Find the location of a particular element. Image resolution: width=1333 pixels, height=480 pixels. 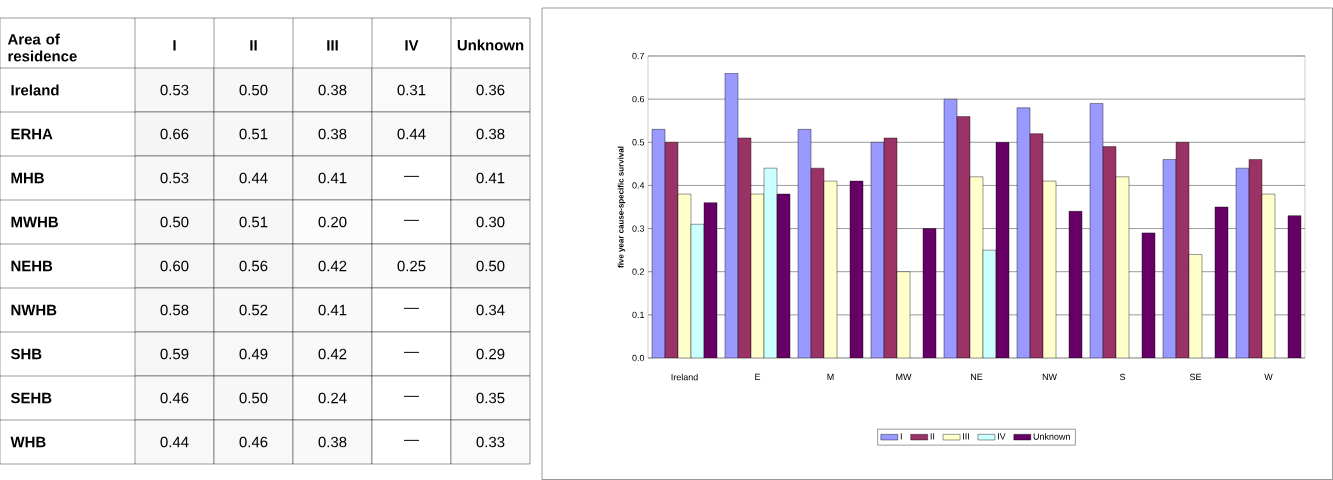

data-label: 0.49 is located at coordinates (253, 354).